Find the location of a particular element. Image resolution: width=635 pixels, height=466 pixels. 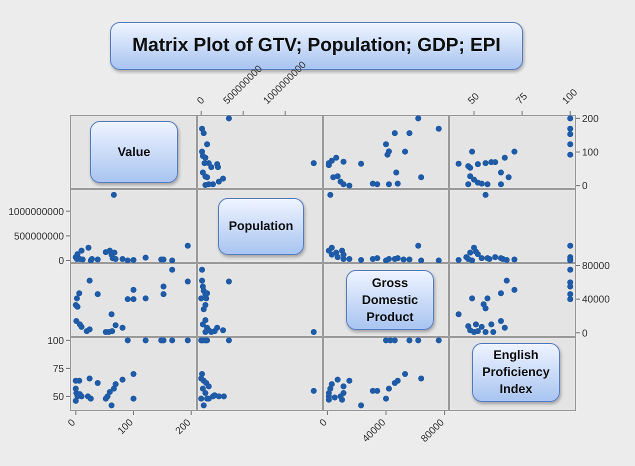

y-tick-label: 80000 is located at coordinates (596, 266).